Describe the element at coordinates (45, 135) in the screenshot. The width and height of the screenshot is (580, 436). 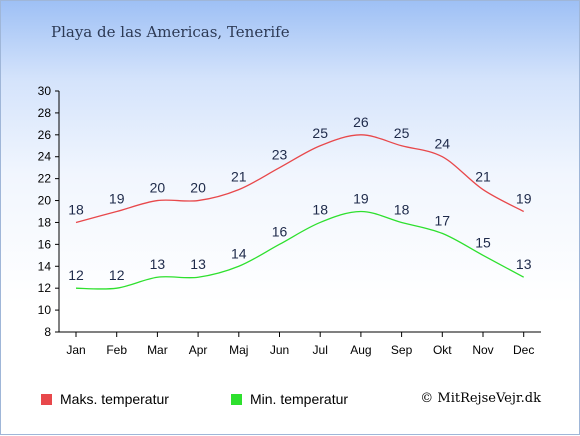
I see `y-tick-label: 26` at that location.